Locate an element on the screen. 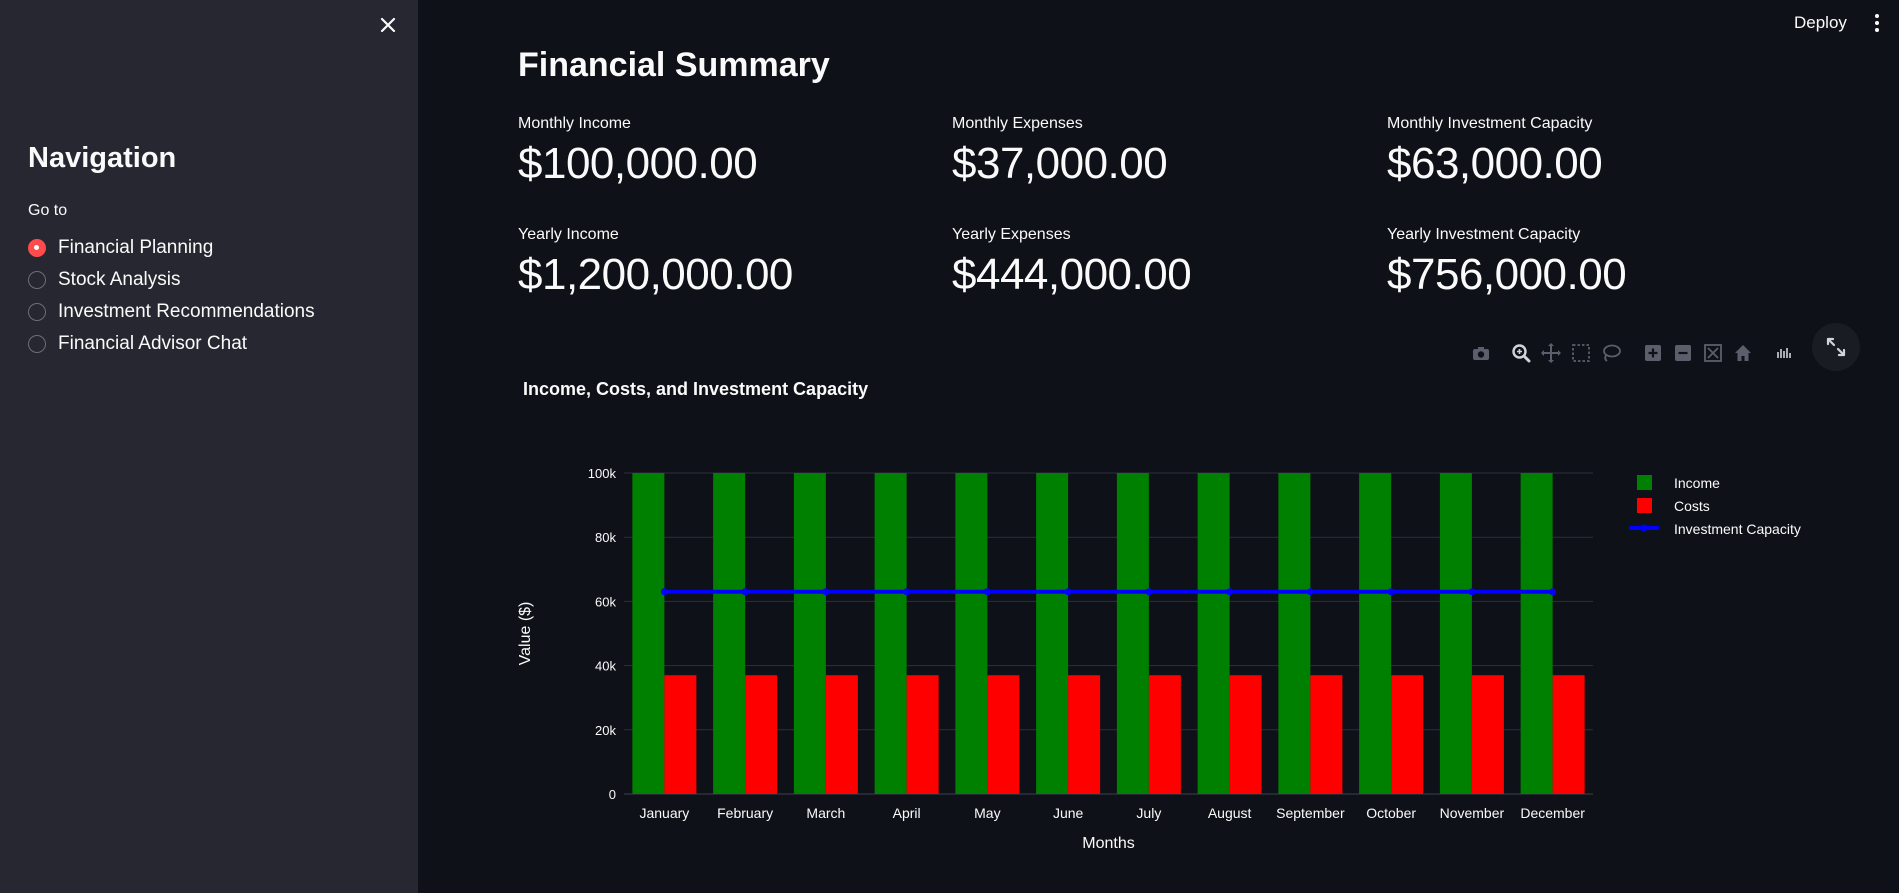 The width and height of the screenshot is (1899, 893). sidebar-title: Navigation is located at coordinates (102, 158).